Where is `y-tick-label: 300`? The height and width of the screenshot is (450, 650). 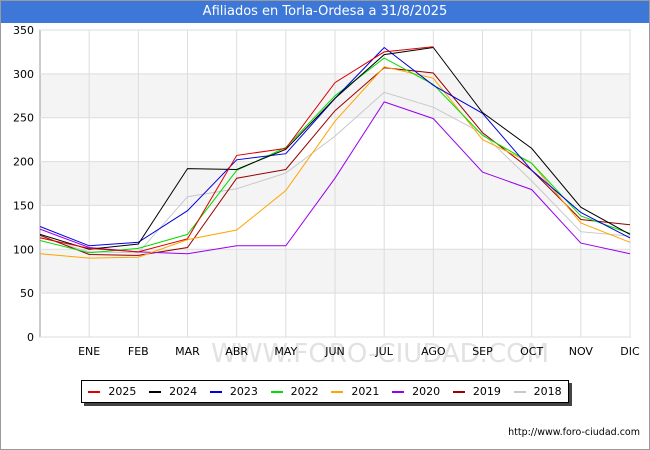
y-tick-label: 300 is located at coordinates (23, 74).